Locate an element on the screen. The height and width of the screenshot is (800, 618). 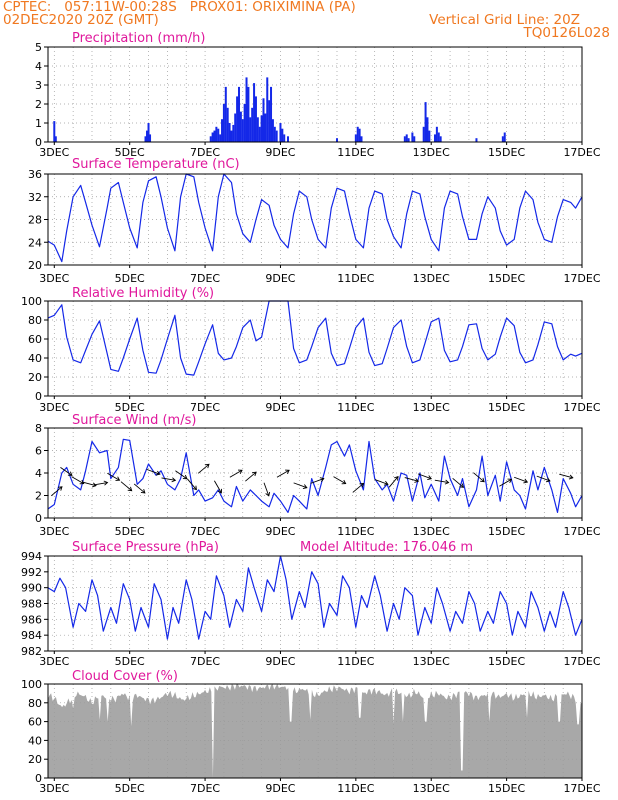
y-tick-label: 988 is located at coordinates (31, 604).